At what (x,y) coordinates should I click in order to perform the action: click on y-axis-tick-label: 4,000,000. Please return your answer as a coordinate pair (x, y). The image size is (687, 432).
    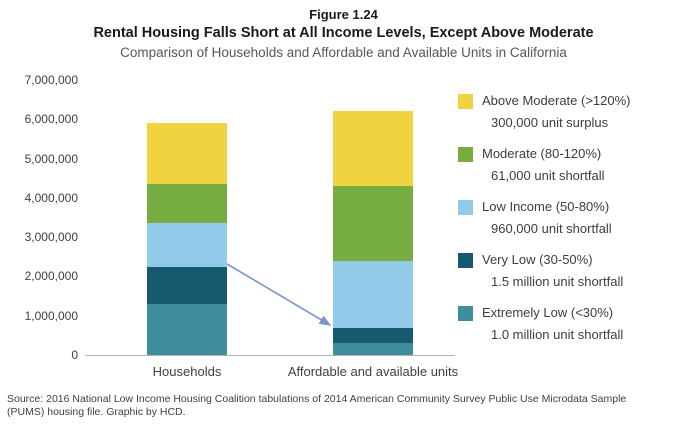
    Looking at the image, I should click on (51, 197).